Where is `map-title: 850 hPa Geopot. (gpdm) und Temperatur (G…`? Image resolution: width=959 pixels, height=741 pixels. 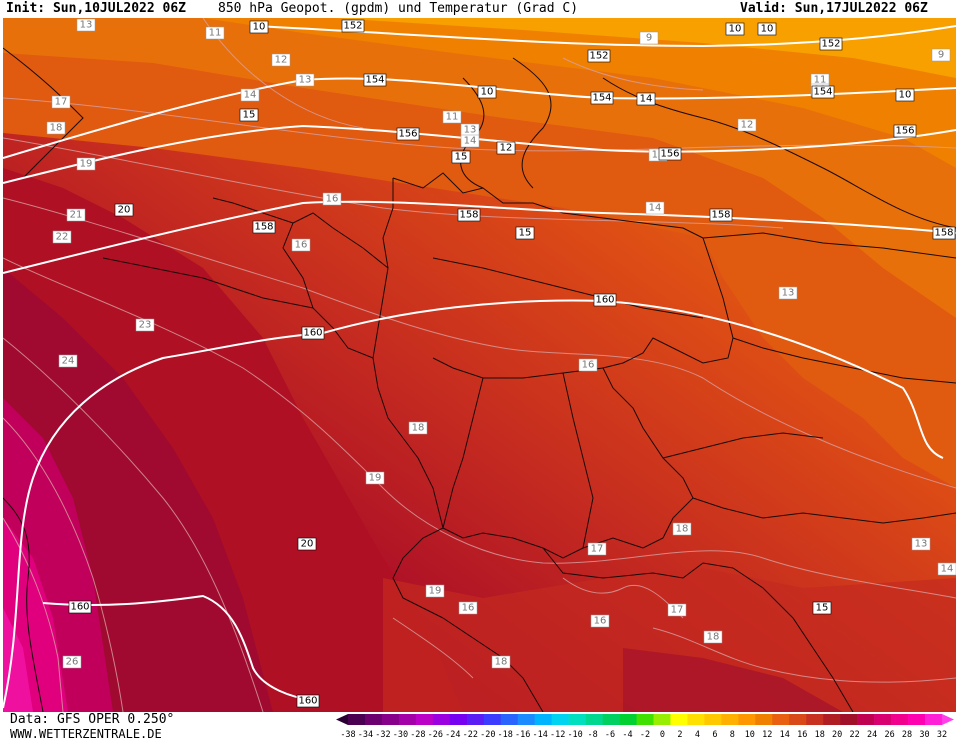 map-title: 850 hPa Geopot. (gpdm) und Temperatur (G… is located at coordinates (398, 8).